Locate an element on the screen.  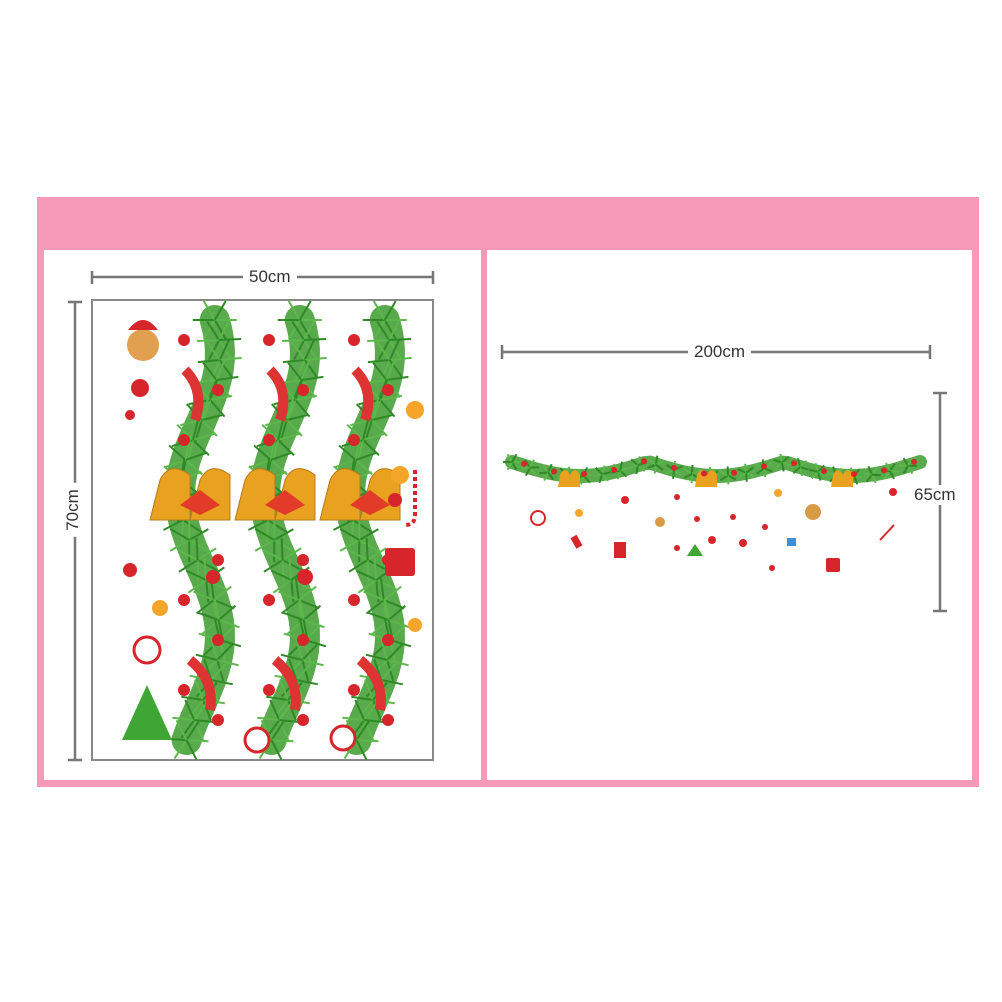
installed-height-label: 65cm is located at coordinates (935, 495).